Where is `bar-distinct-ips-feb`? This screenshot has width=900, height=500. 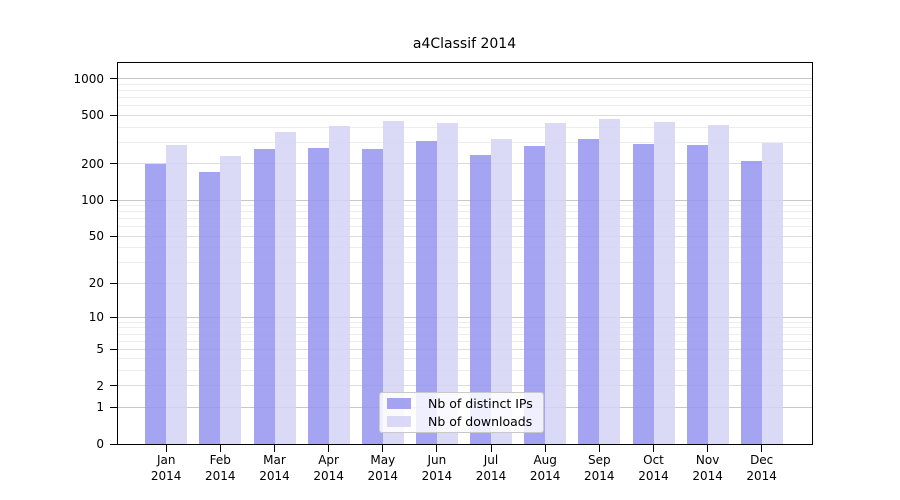 bar-distinct-ips-feb is located at coordinates (210, 307).